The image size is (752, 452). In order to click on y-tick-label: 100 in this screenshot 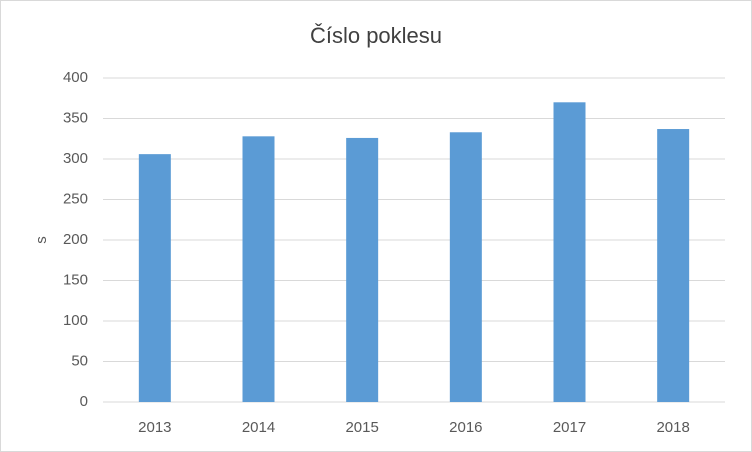, I will do `click(75, 320)`.